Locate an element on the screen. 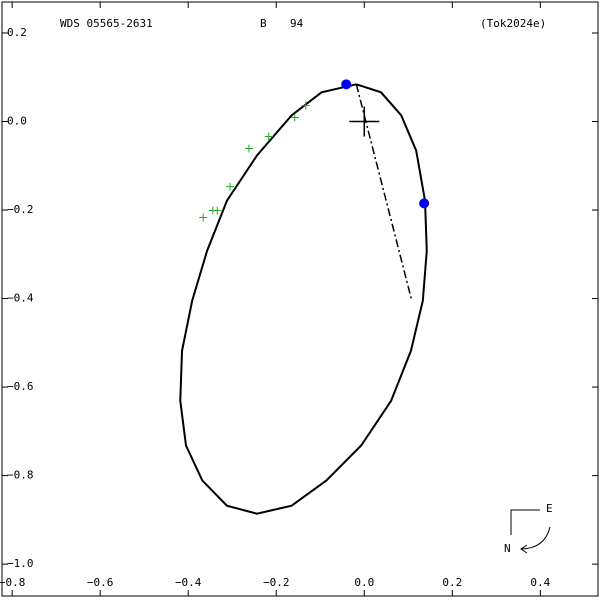  compass-rotation is located at coordinates (535, 540).